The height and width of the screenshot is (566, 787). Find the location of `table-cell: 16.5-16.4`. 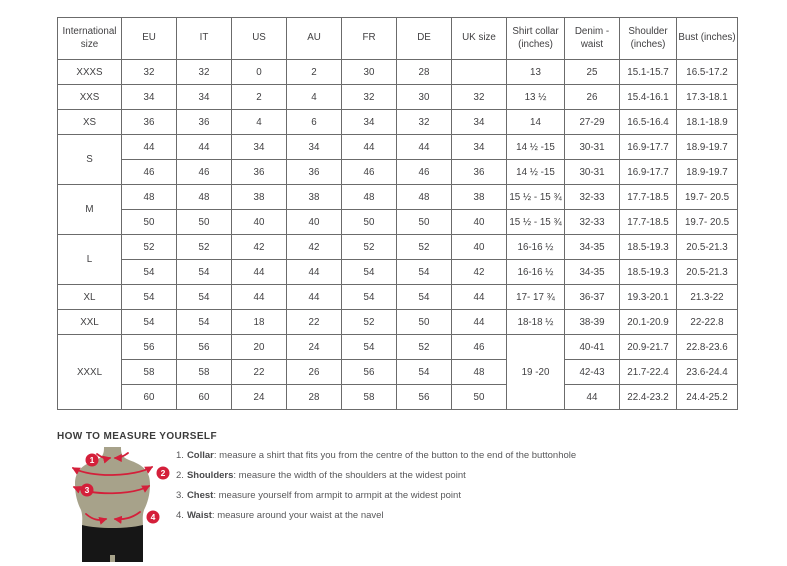

table-cell: 16.5-16.4 is located at coordinates (648, 122).